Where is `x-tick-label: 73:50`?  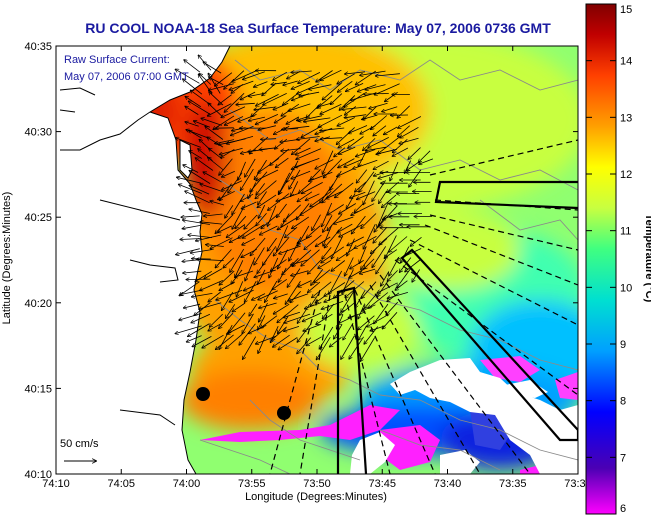 x-tick-label: 73:50 is located at coordinates (317, 484).